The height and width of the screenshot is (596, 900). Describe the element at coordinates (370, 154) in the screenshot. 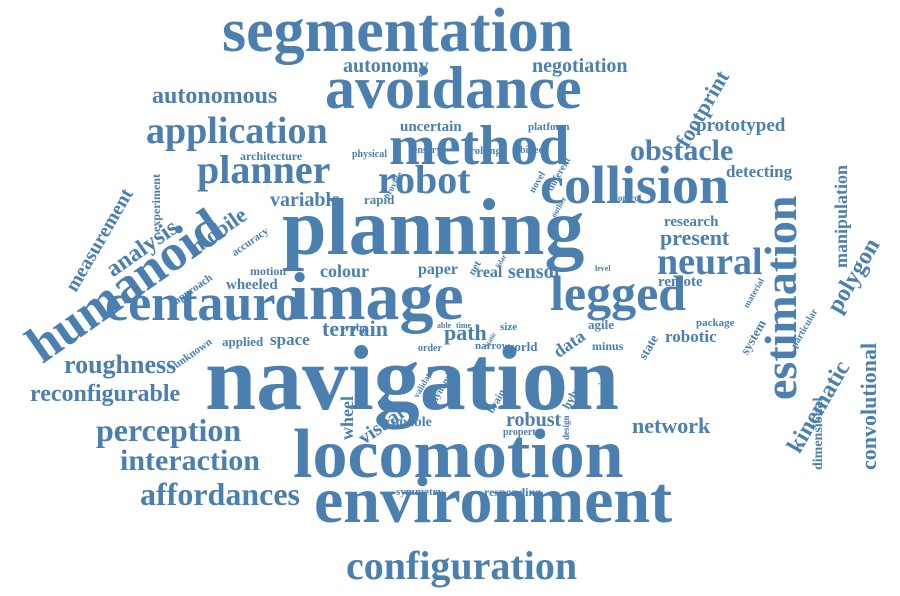

I see `word-physical: physical` at that location.